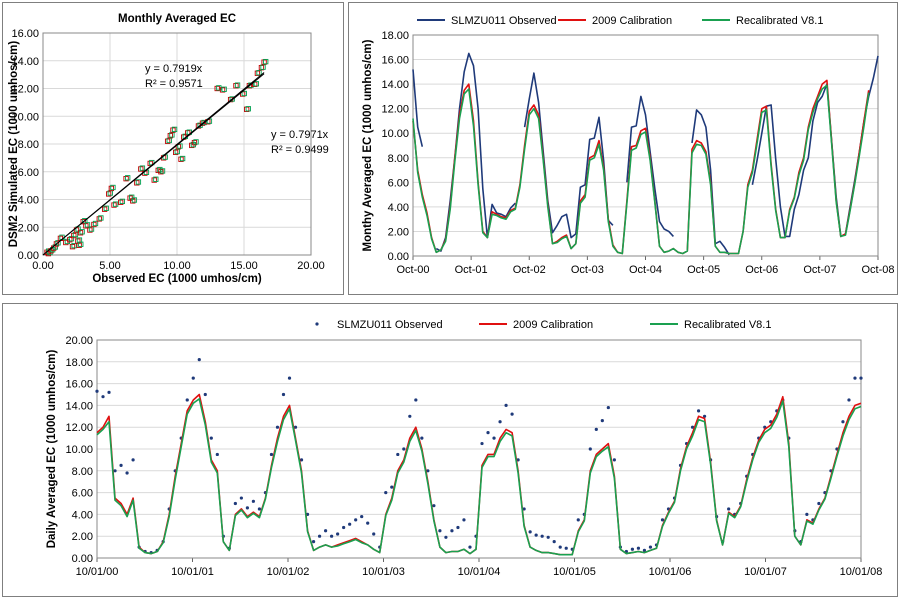  What do you see at coordinates (819, 270) in the screenshot?
I see `x-tick-label: Oct-07` at bounding box center [819, 270].